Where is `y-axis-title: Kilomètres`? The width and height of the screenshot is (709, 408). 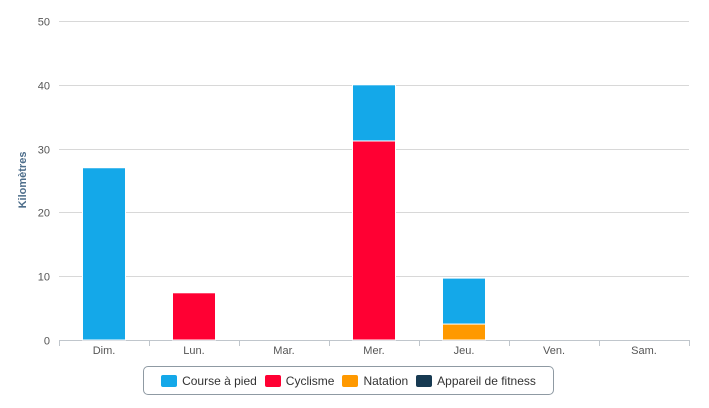 y-axis-title: Kilomètres is located at coordinates (23, 180).